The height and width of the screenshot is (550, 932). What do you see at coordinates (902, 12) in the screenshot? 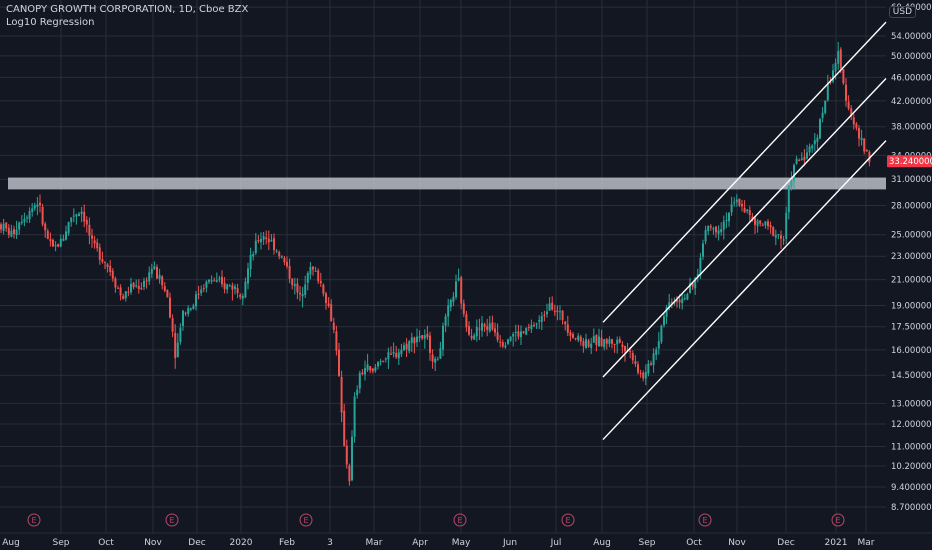
I see `currency-badge: USD` at bounding box center [902, 12].